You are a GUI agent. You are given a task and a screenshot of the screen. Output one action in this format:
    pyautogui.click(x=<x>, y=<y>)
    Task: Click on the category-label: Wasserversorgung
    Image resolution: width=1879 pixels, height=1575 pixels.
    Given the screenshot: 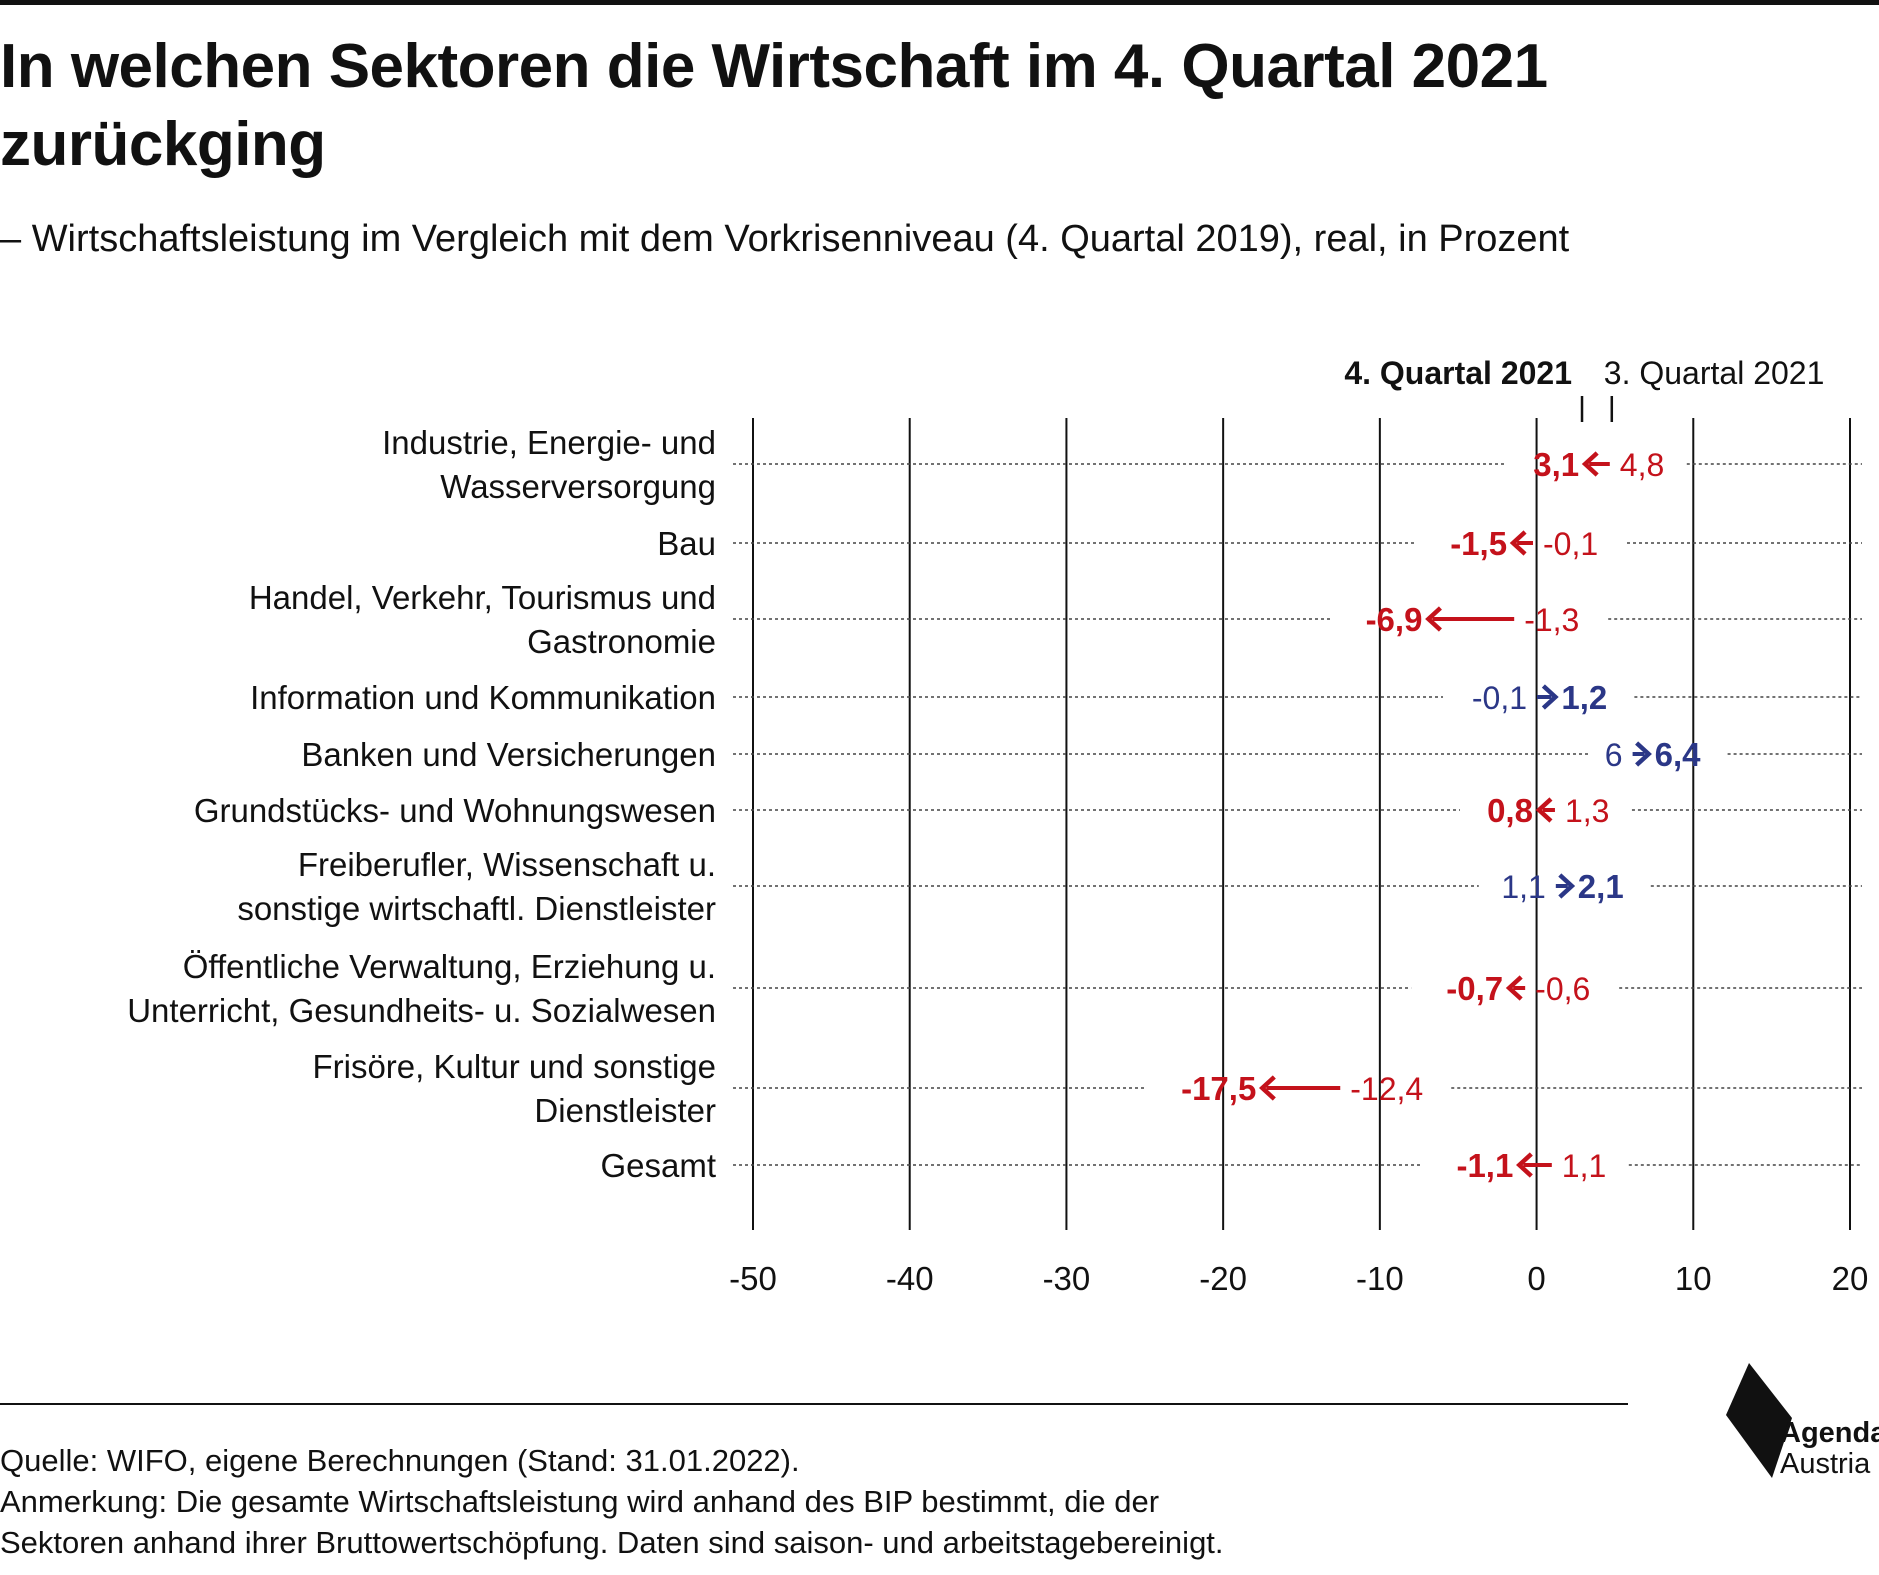 What is the action you would take?
    pyautogui.click(x=578, y=486)
    